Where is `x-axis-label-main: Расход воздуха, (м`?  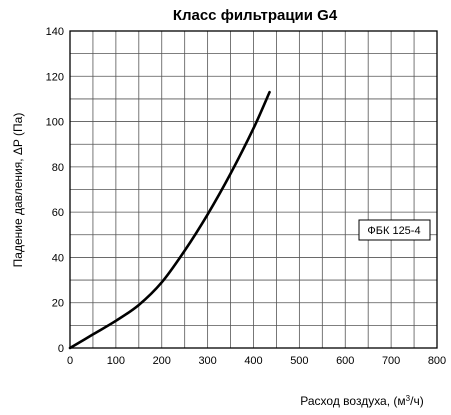
x-axis-label-main: Расход воздуха, (м is located at coordinates (352, 401).